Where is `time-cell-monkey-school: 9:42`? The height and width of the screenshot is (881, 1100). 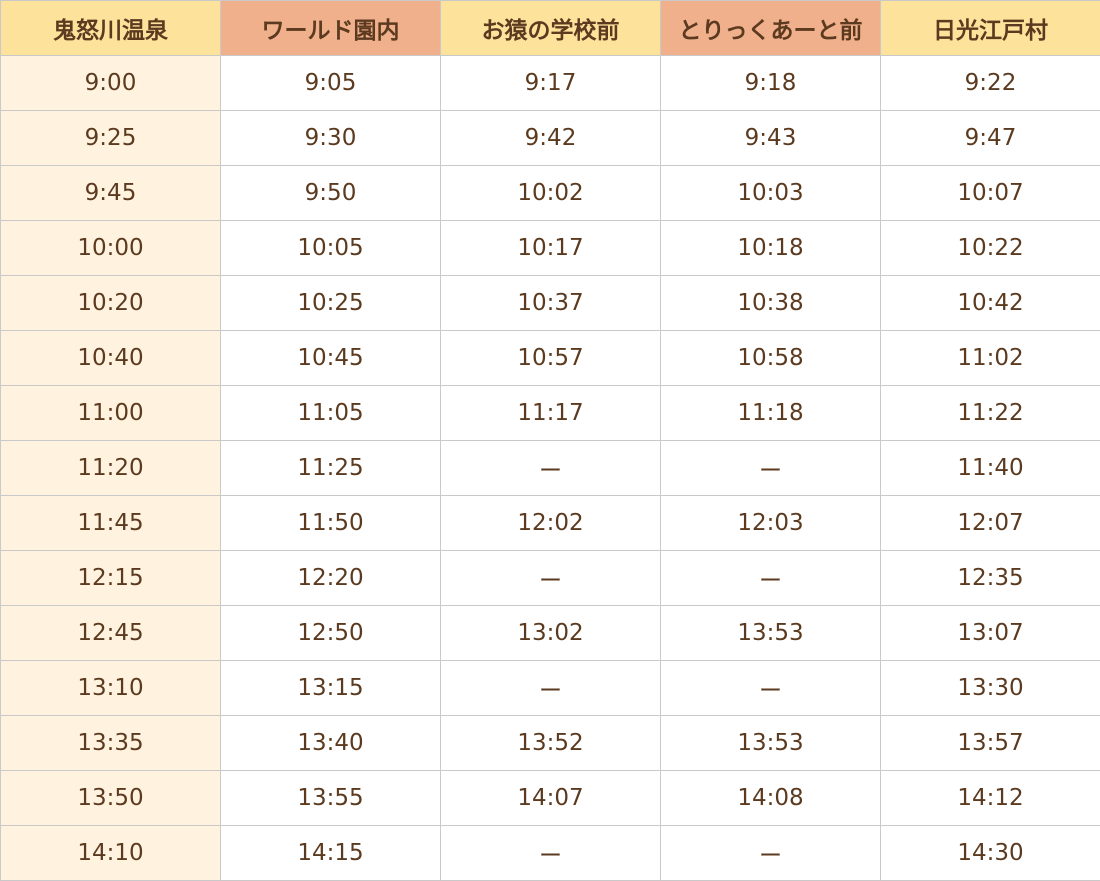
time-cell-monkey-school: 9:42 is located at coordinates (550, 138).